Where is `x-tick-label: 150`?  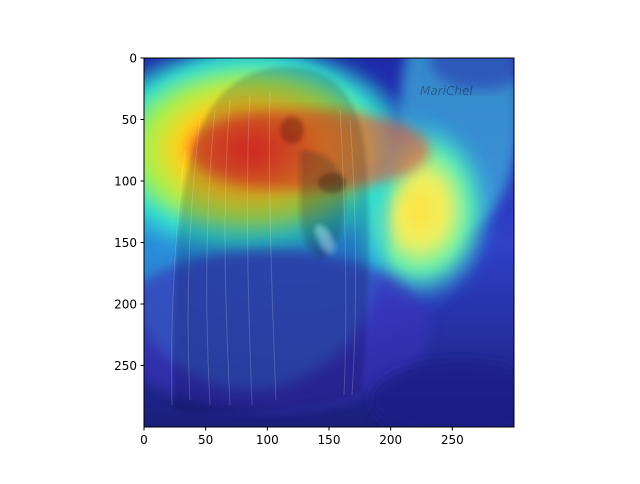 x-tick-label: 150 is located at coordinates (329, 440).